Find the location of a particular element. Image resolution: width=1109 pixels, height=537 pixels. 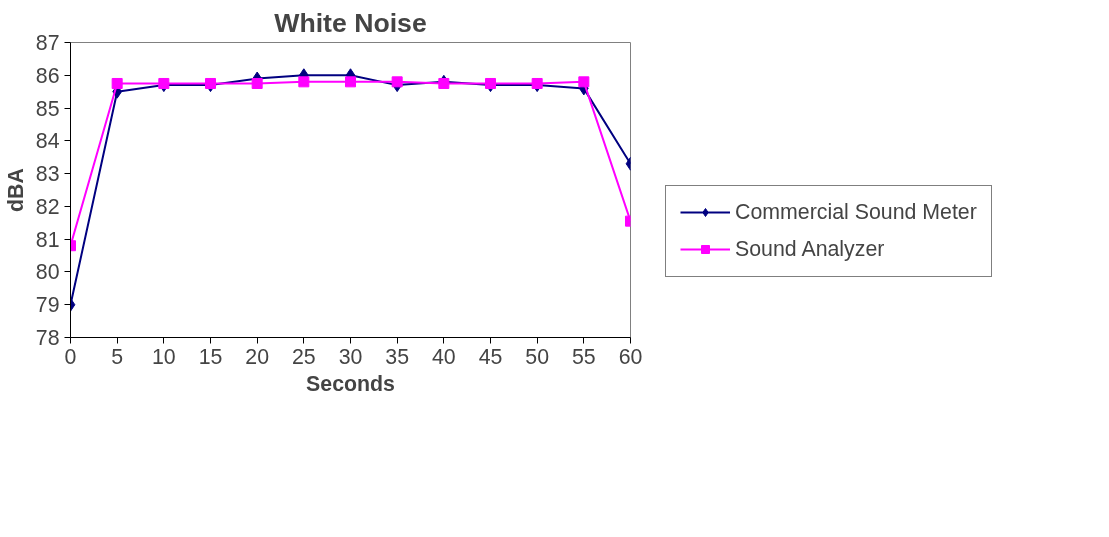

x-tick-label: 20 is located at coordinates (257, 356).